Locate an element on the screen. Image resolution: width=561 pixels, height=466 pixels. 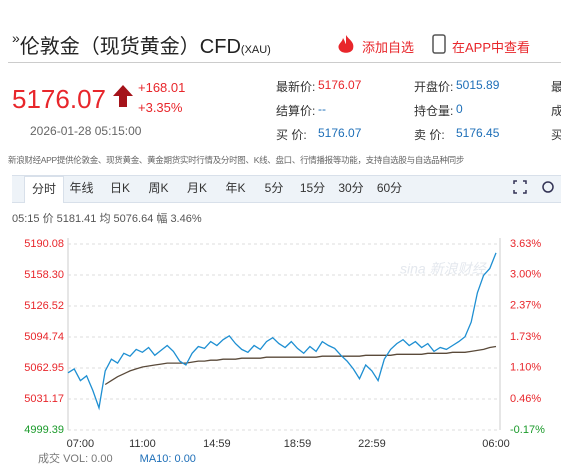
y2-tick-label: 3.00% is located at coordinates (525, 275).